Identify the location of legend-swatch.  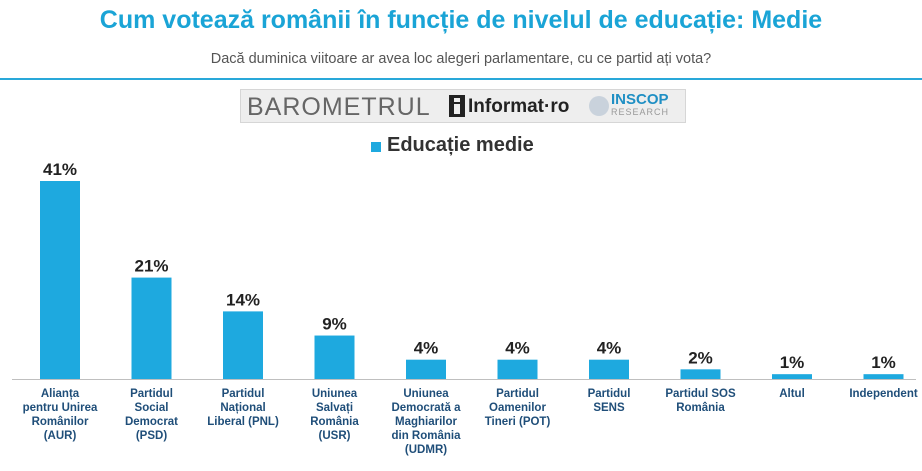
(376, 147).